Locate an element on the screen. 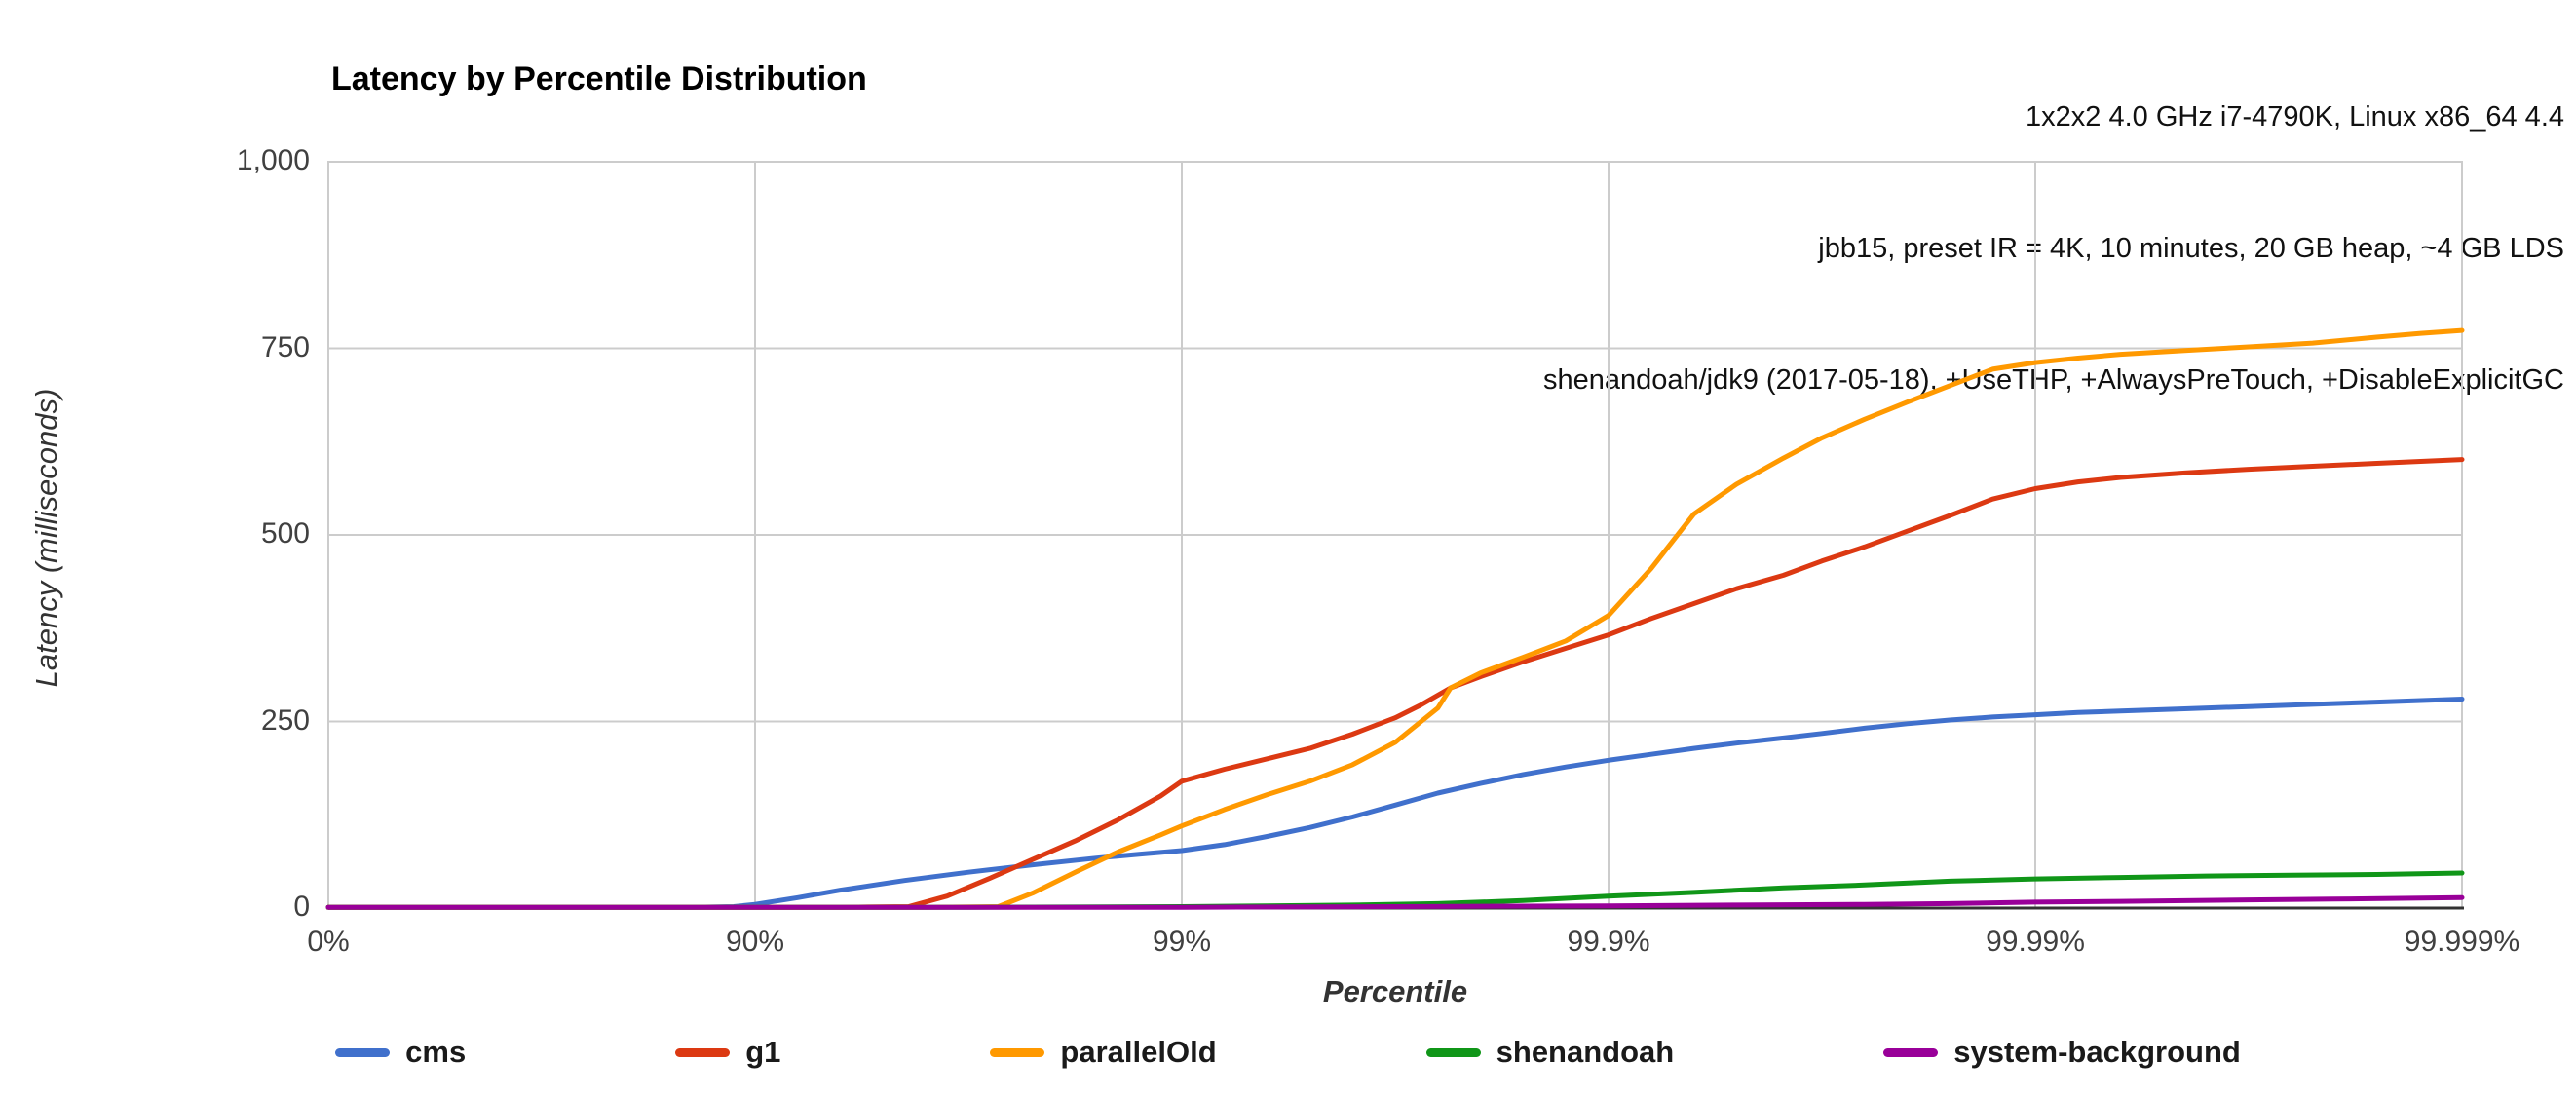 The image size is (2576, 1101). legend-swatch-shenandoah is located at coordinates (1453, 1052).